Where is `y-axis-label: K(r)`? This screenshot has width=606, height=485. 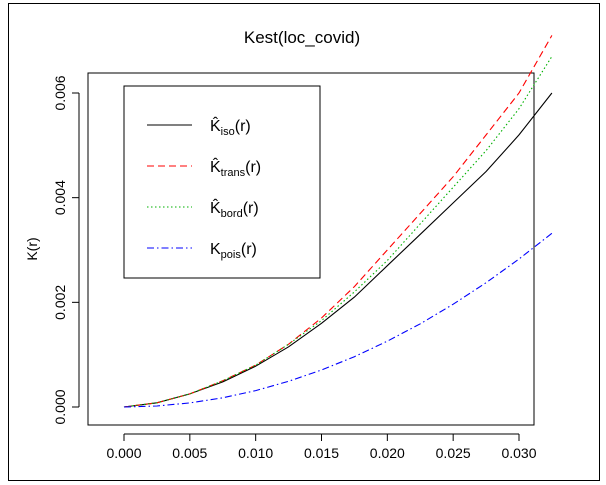
y-axis-label: K(r) is located at coordinates (32, 248).